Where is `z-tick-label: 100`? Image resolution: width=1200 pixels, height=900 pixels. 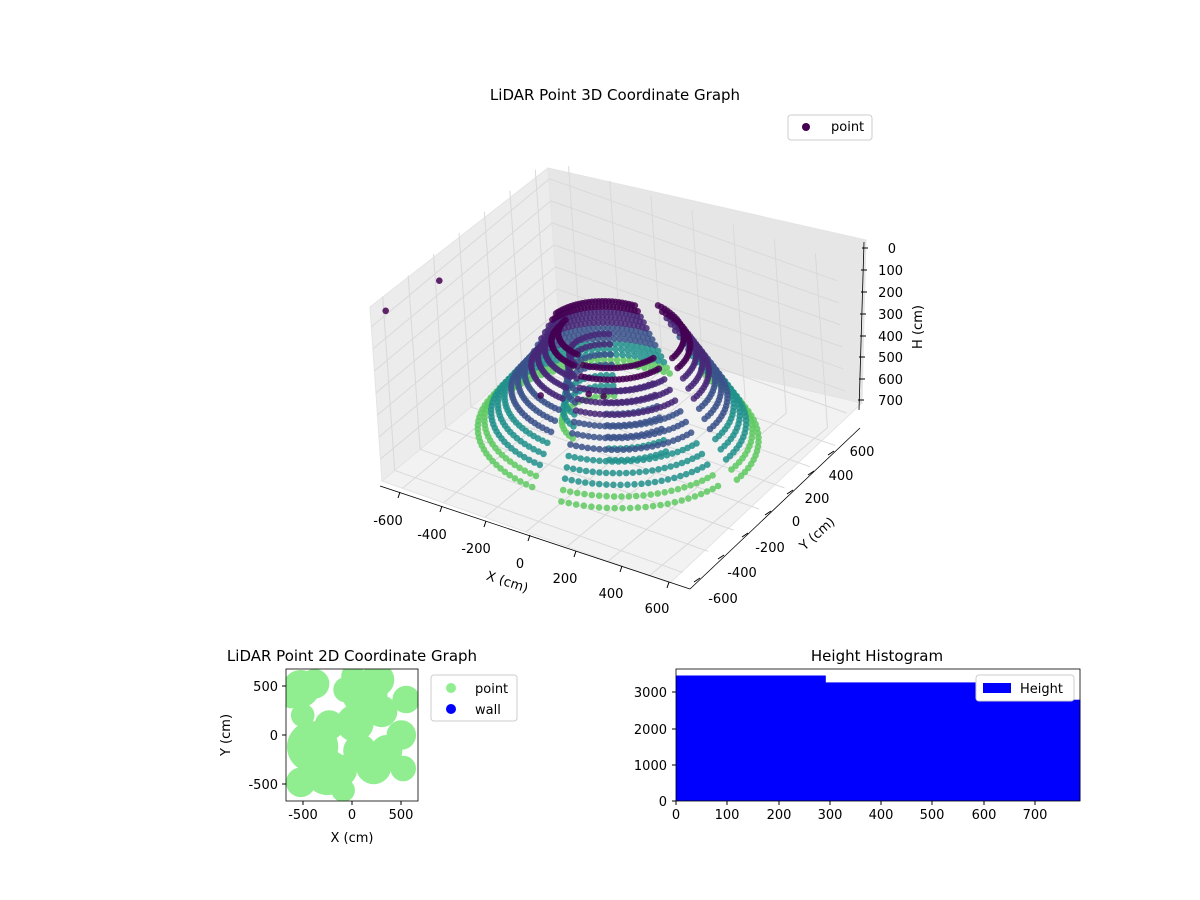 z-tick-label: 100 is located at coordinates (890, 271).